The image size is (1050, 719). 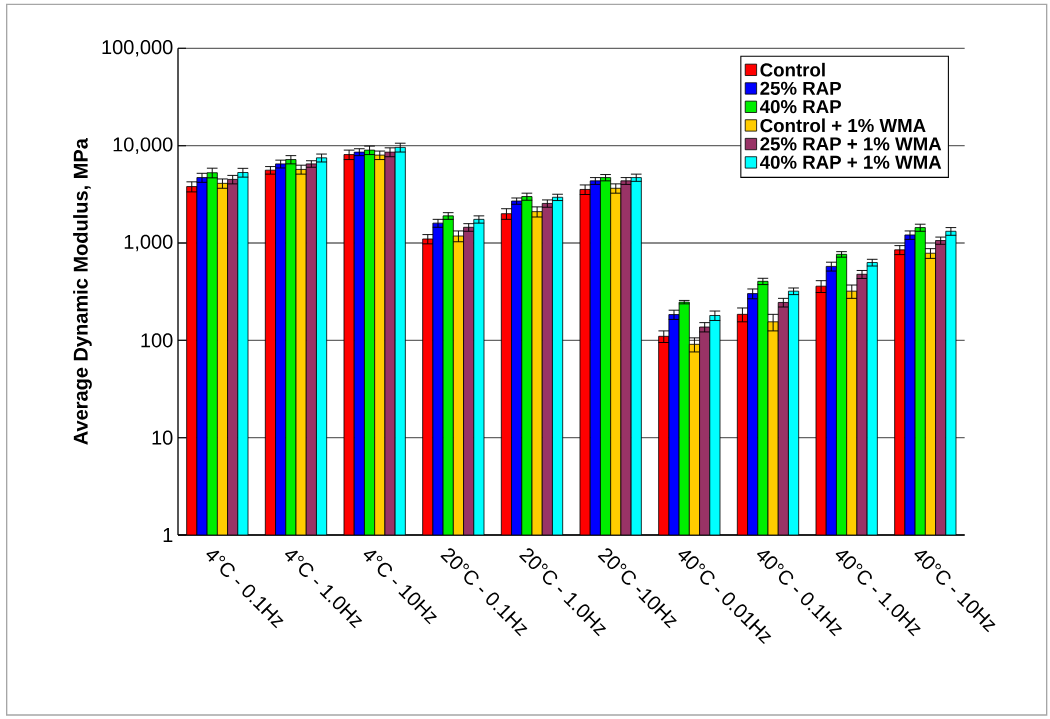 What do you see at coordinates (82, 291) in the screenshot?
I see `y-axis-title: Average Dynamic Modulus, MPa` at bounding box center [82, 291].